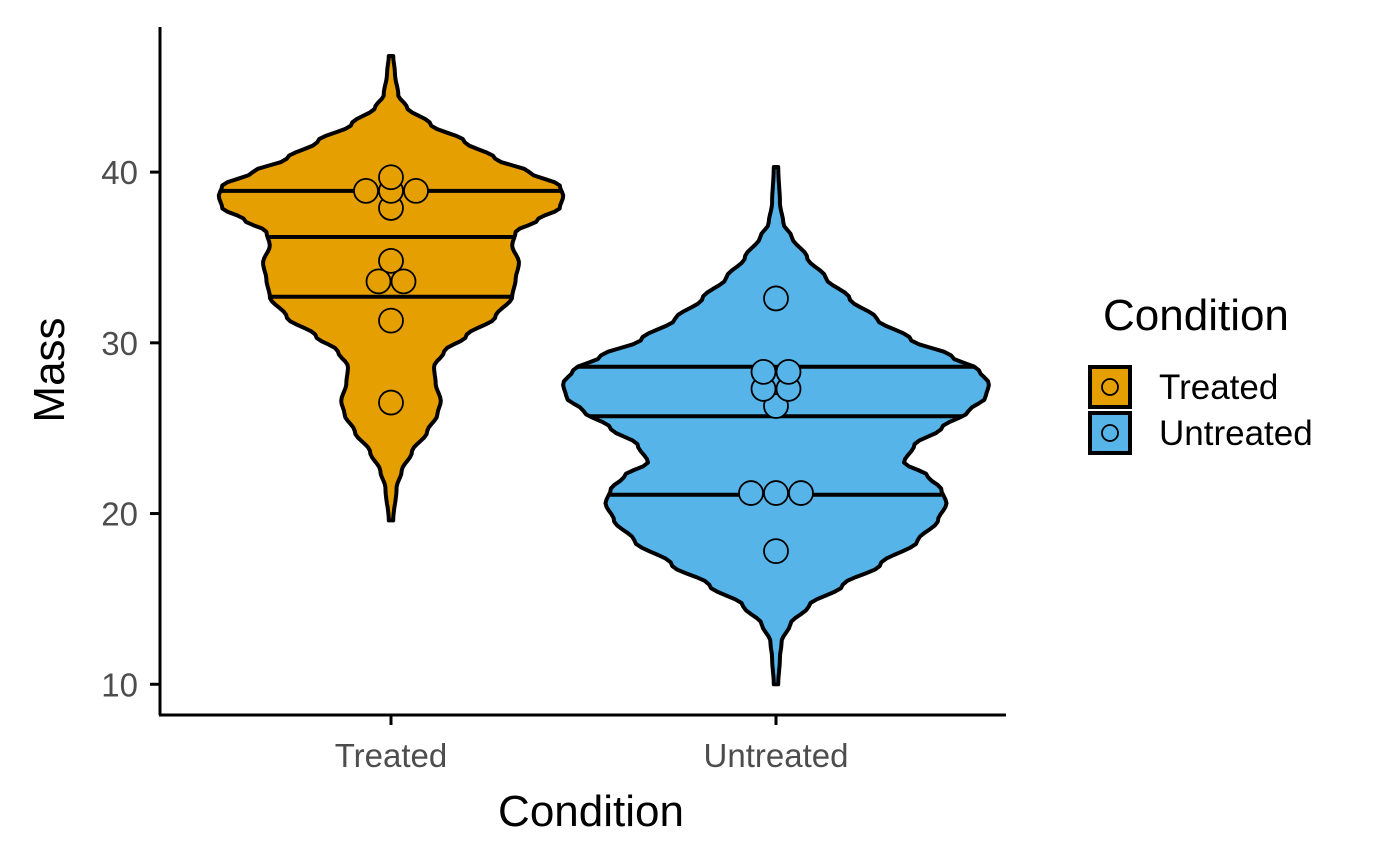 This screenshot has width=1400, height=866. What do you see at coordinates (1196, 315) in the screenshot?
I see `legend-title: Condition` at bounding box center [1196, 315].